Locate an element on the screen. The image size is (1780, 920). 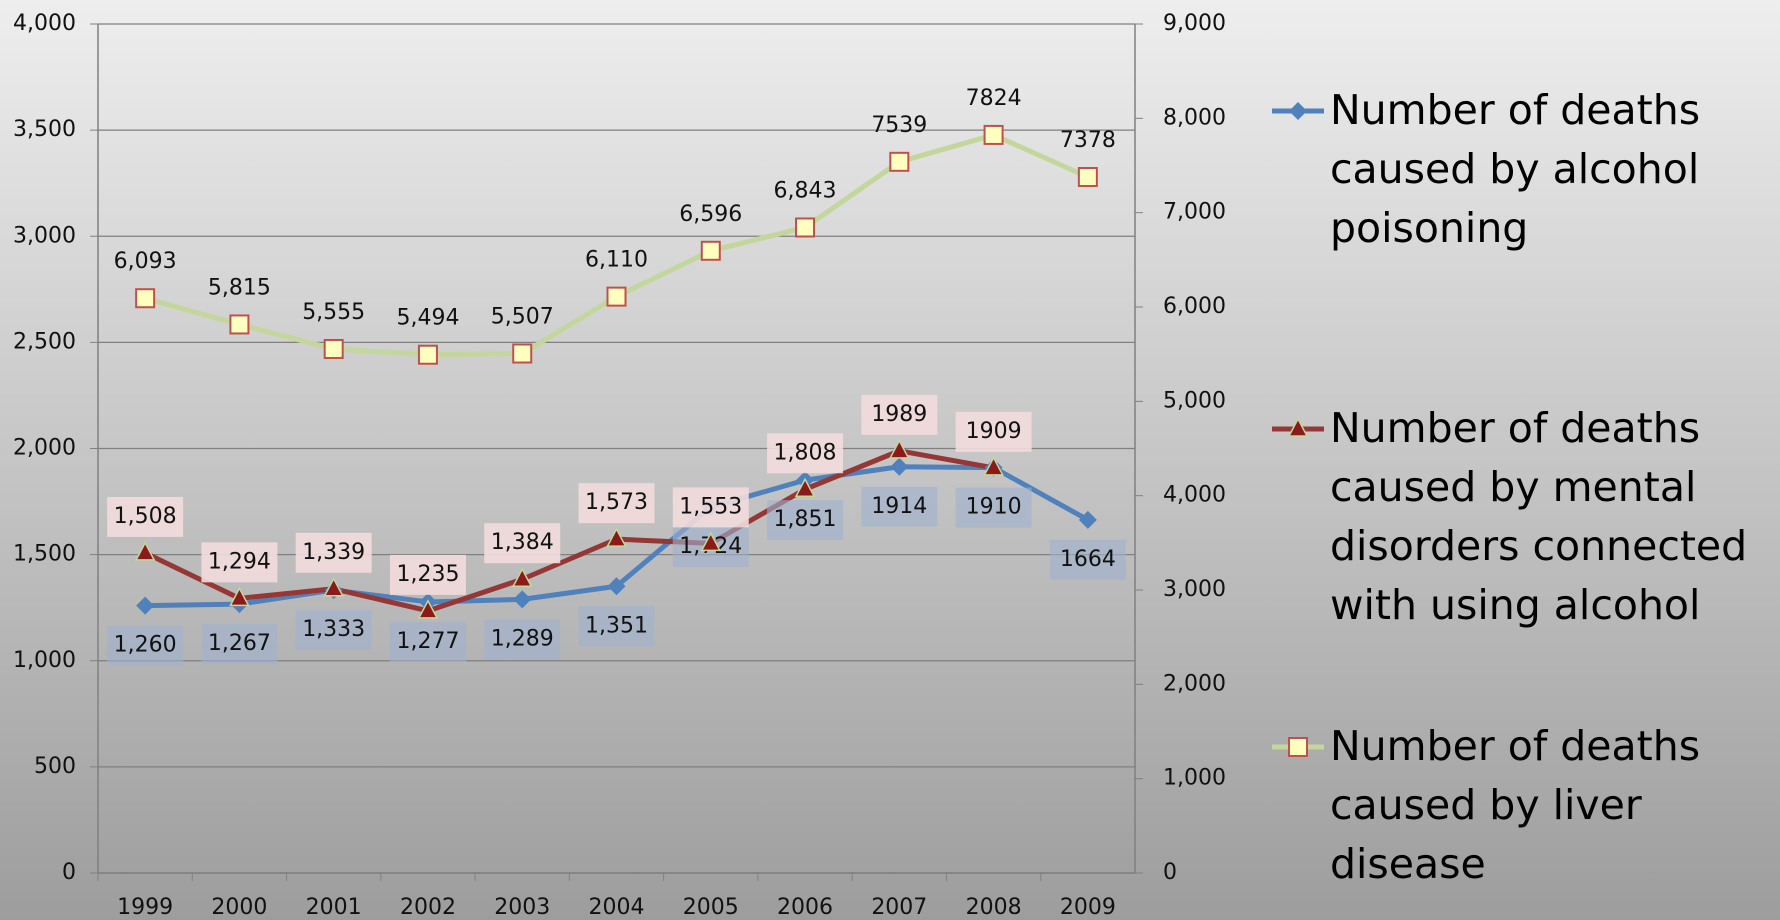
data-label: 1,339 is located at coordinates (333, 552).